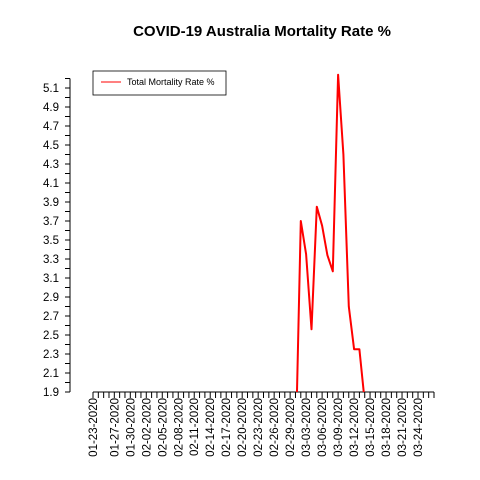  I want to click on x-tick-label: 02-02-2020, so click(147, 427).